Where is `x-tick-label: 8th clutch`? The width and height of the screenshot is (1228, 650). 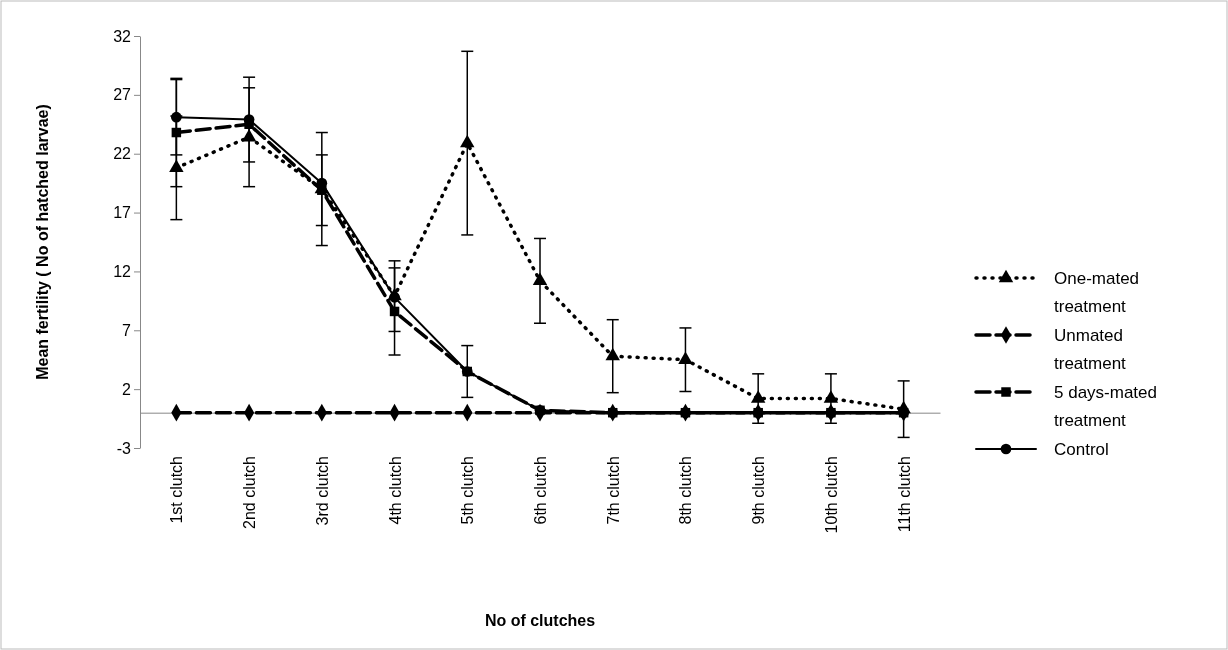
x-tick-label: 8th clutch is located at coordinates (686, 490).